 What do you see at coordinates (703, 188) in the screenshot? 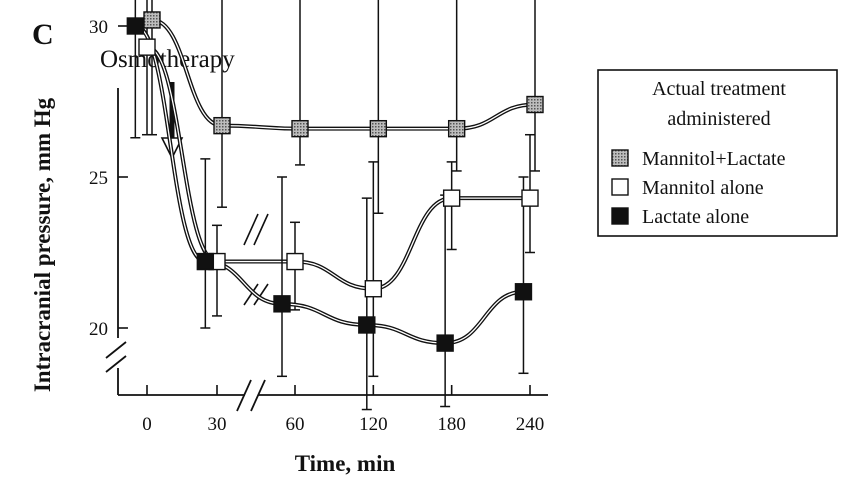
I see `legend-label: Mannitol alone` at bounding box center [703, 188].